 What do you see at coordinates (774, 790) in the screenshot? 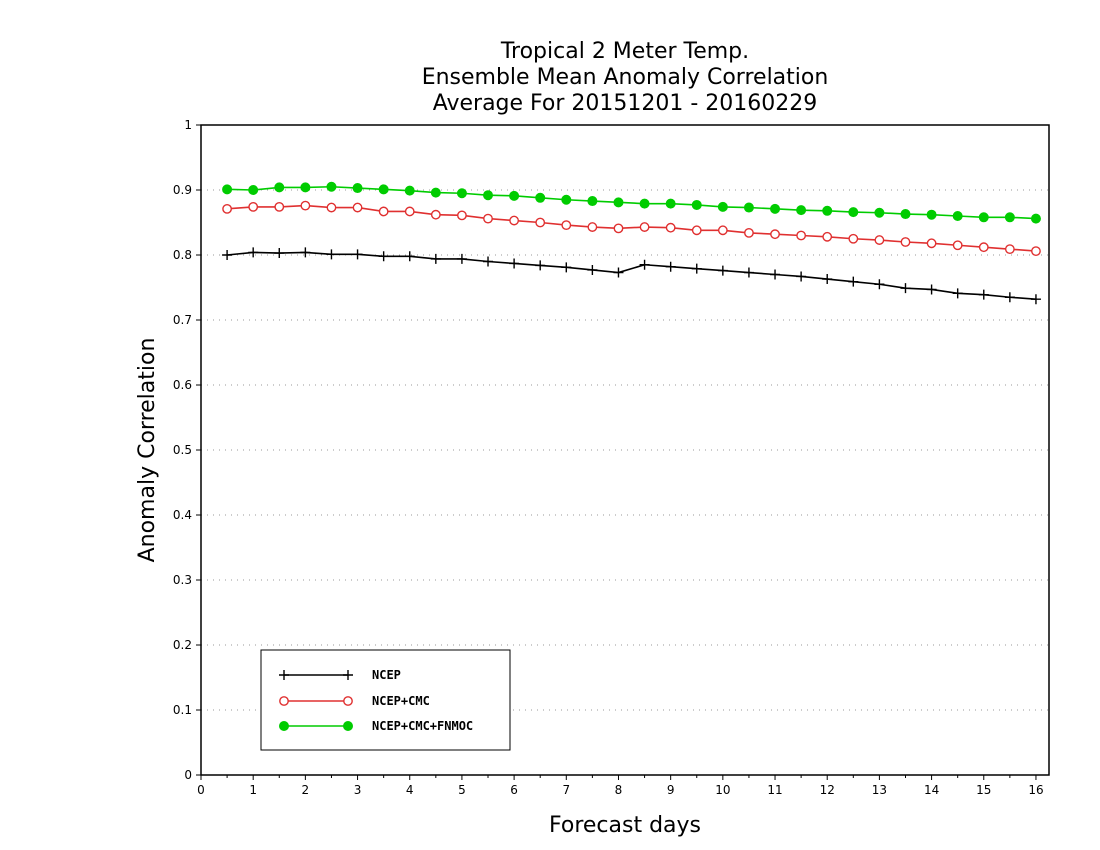
I see `x-tick-label-11: 11` at bounding box center [774, 790].